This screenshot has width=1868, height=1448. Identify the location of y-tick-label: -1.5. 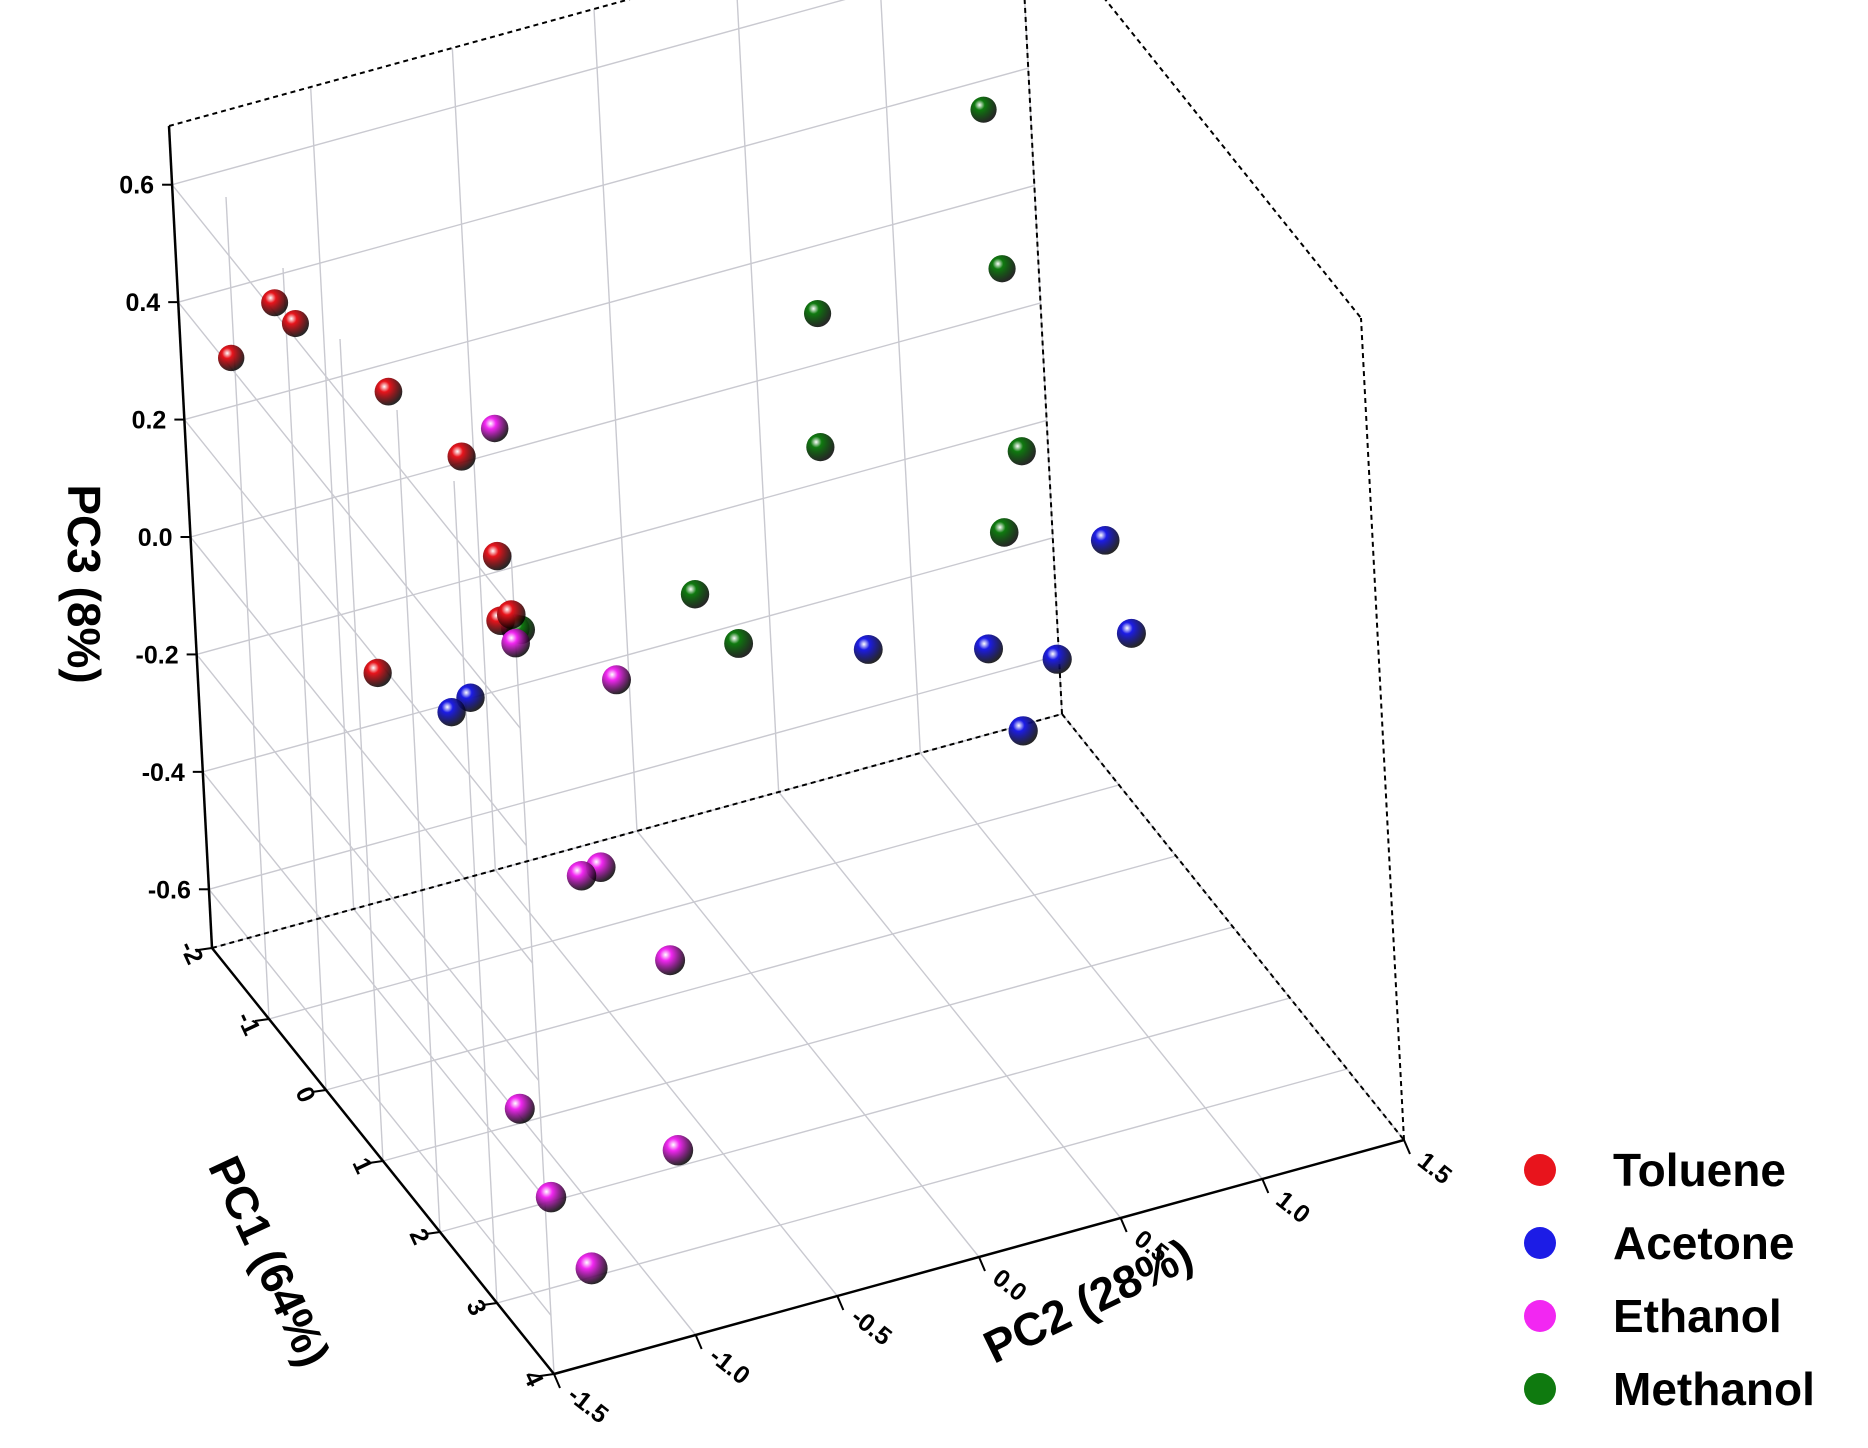
(587, 1405).